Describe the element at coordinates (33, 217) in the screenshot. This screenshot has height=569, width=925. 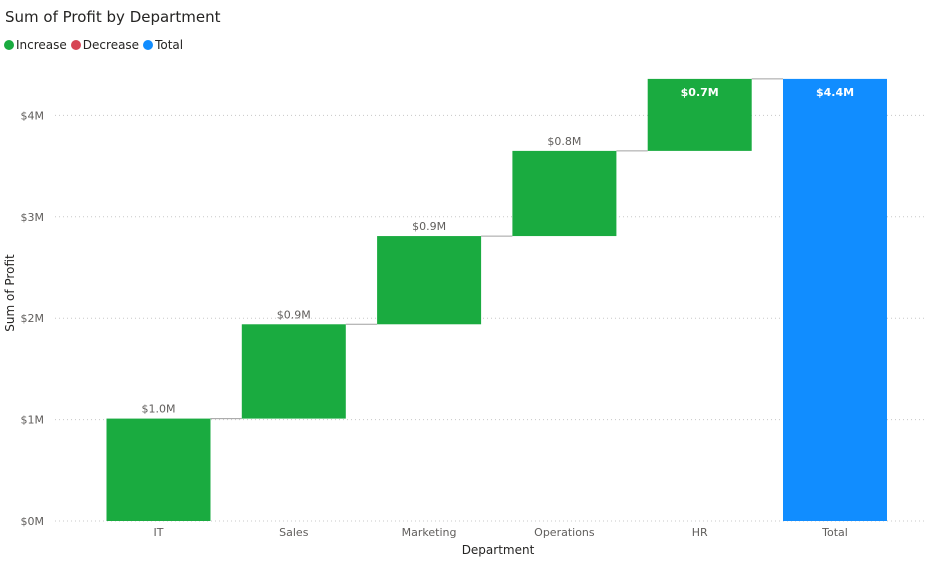
I see `y-tick-label: $3M` at that location.